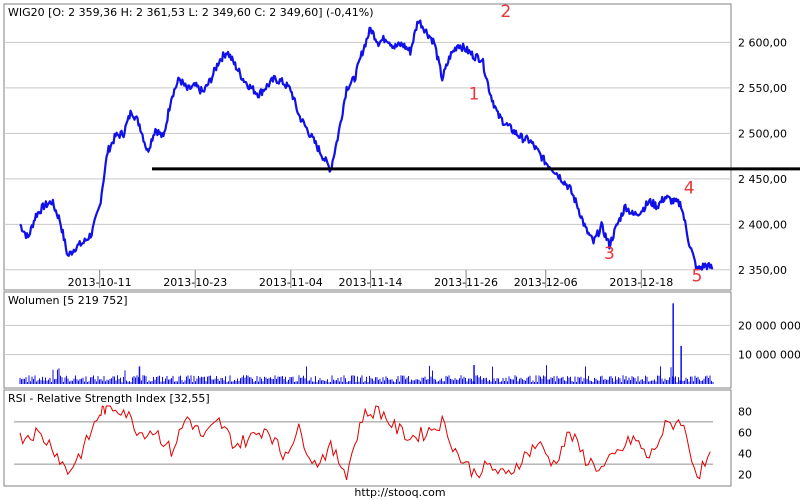  Describe the element at coordinates (762, 133) in the screenshot. I see `price-y-tick-label: 2 500,00` at that location.